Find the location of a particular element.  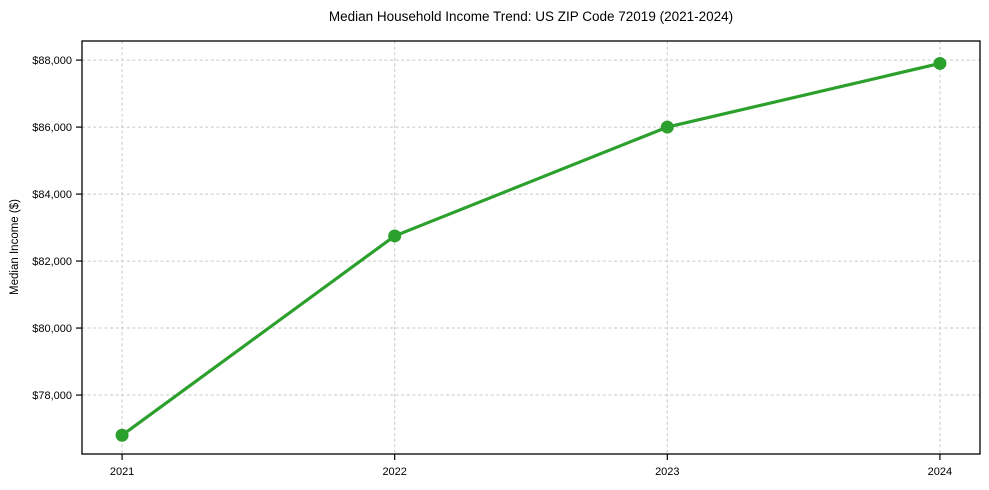

y-tick-label: $82,000 is located at coordinates (52, 262).